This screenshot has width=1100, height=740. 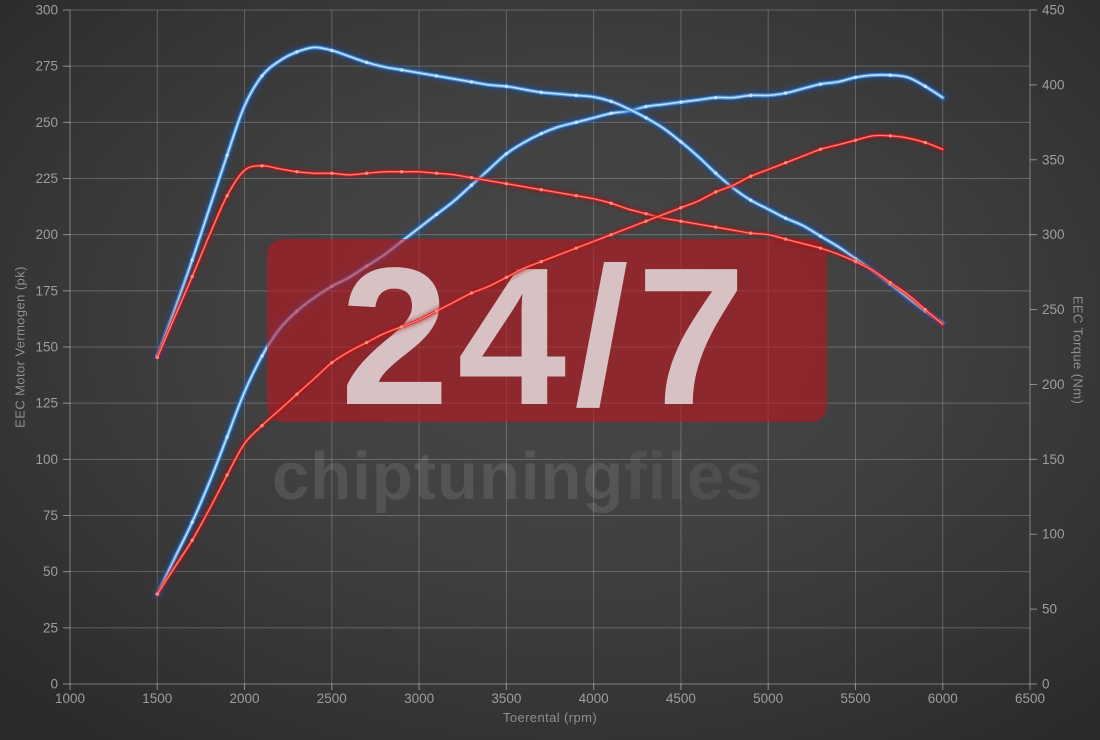 What do you see at coordinates (594, 698) in the screenshot?
I see `svg-text: 4000` at bounding box center [594, 698].